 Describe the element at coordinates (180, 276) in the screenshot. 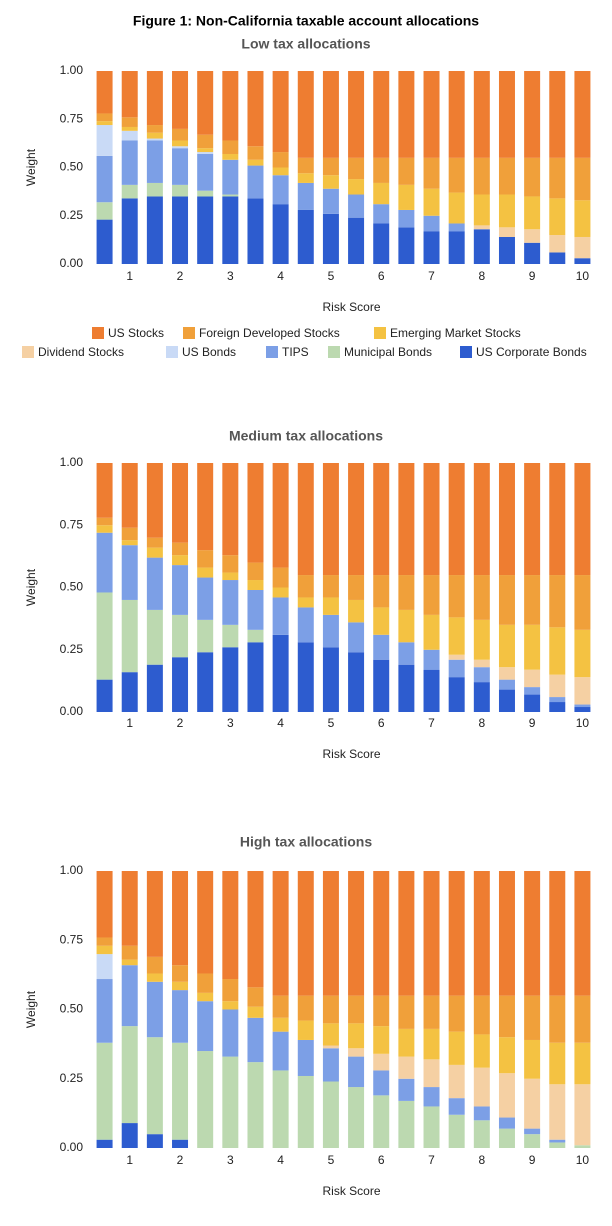

I see `x-tick-label: 2` at that location.